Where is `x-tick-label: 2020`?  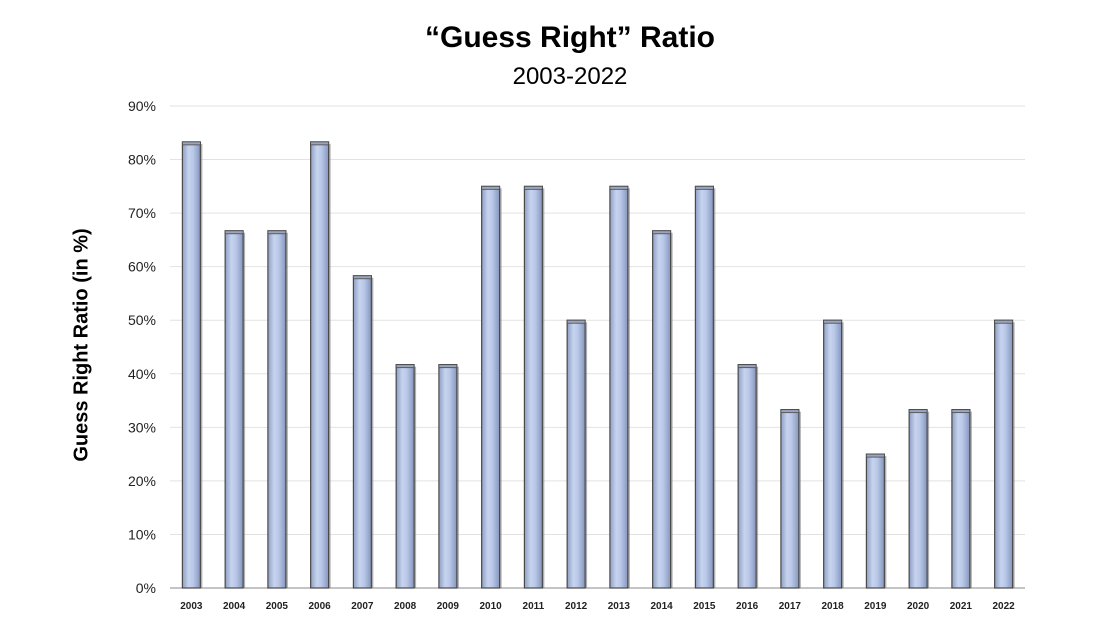
x-tick-label: 2020 is located at coordinates (918, 606).